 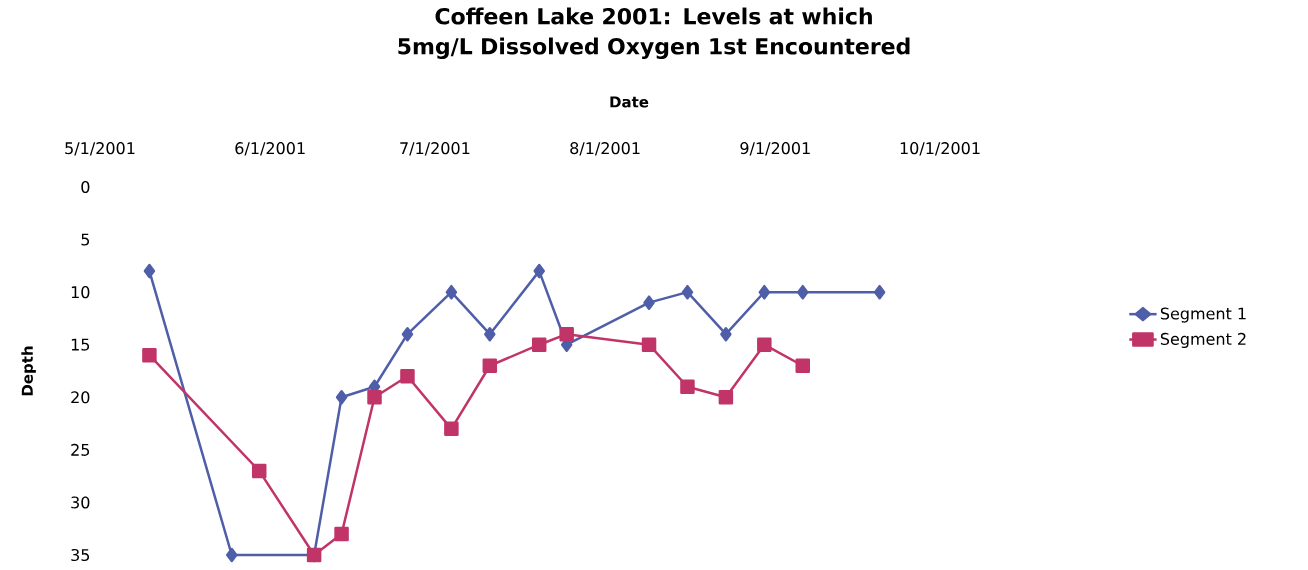 I want to click on chart-title: Coffeen Lake 2001: Levels at which 5mg/L Dissolved Oxygen 1st Encountered, so click(x=654, y=33).